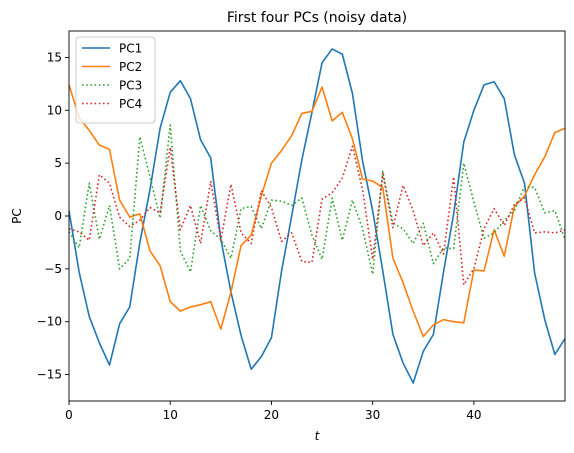 This screenshot has height=453, width=574. What do you see at coordinates (130, 49) in the screenshot?
I see `legend-label-pc1: PC1` at bounding box center [130, 49].